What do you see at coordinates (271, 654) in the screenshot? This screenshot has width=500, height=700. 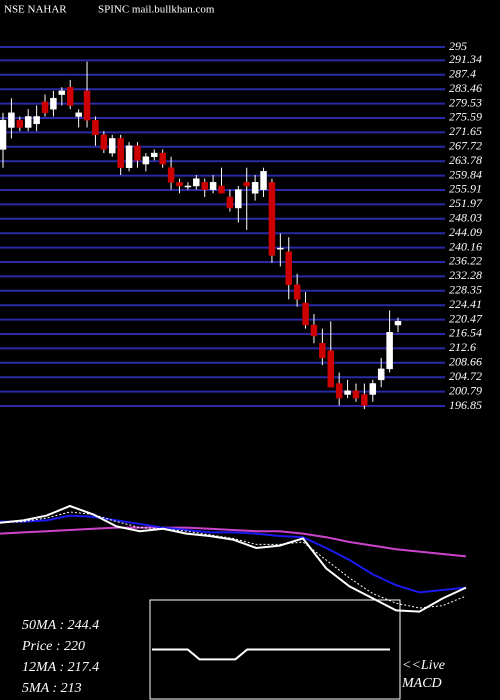 I see `macd-line` at bounding box center [271, 654].